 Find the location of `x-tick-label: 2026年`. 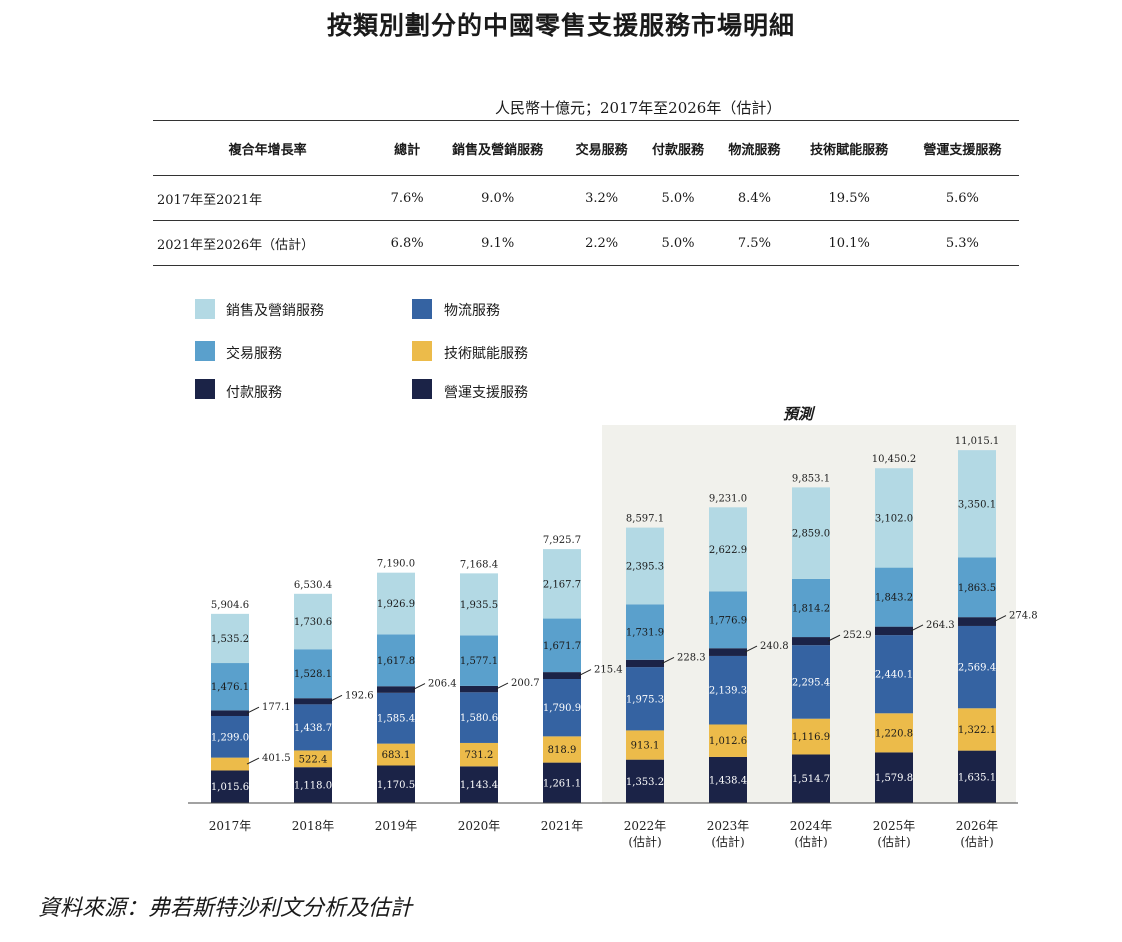

x-tick-label: 2026年 is located at coordinates (977, 826).